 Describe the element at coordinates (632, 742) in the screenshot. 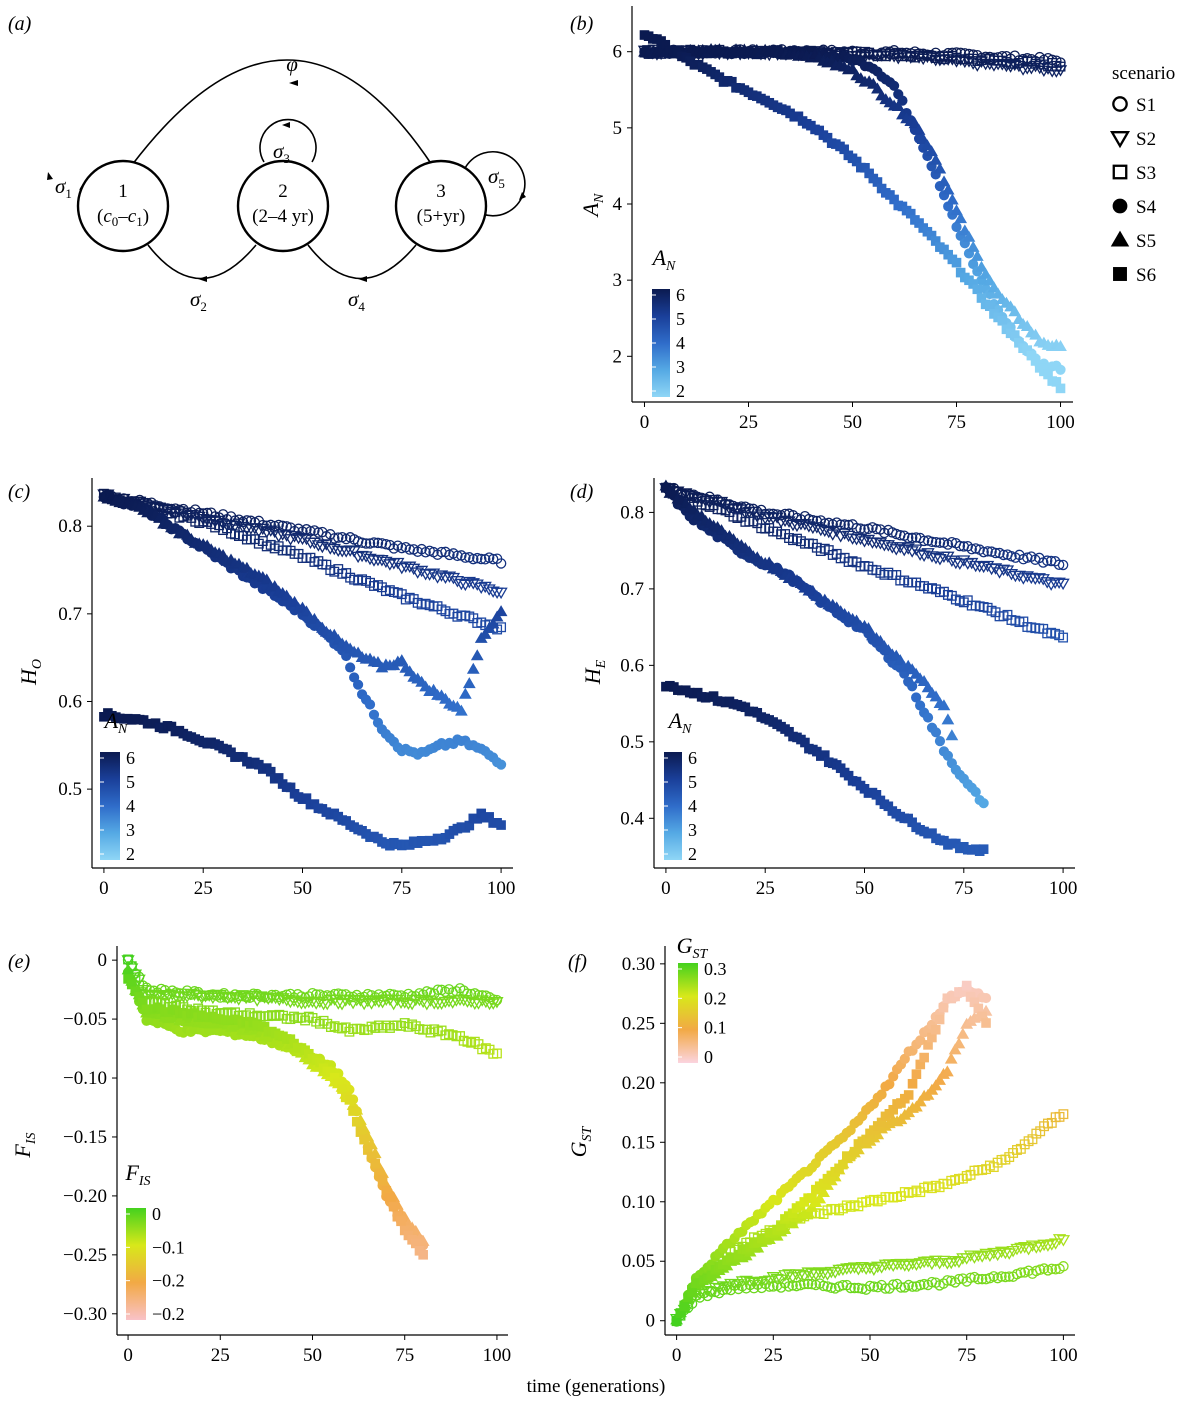

I see `y-tick-label: 0.5` at that location.